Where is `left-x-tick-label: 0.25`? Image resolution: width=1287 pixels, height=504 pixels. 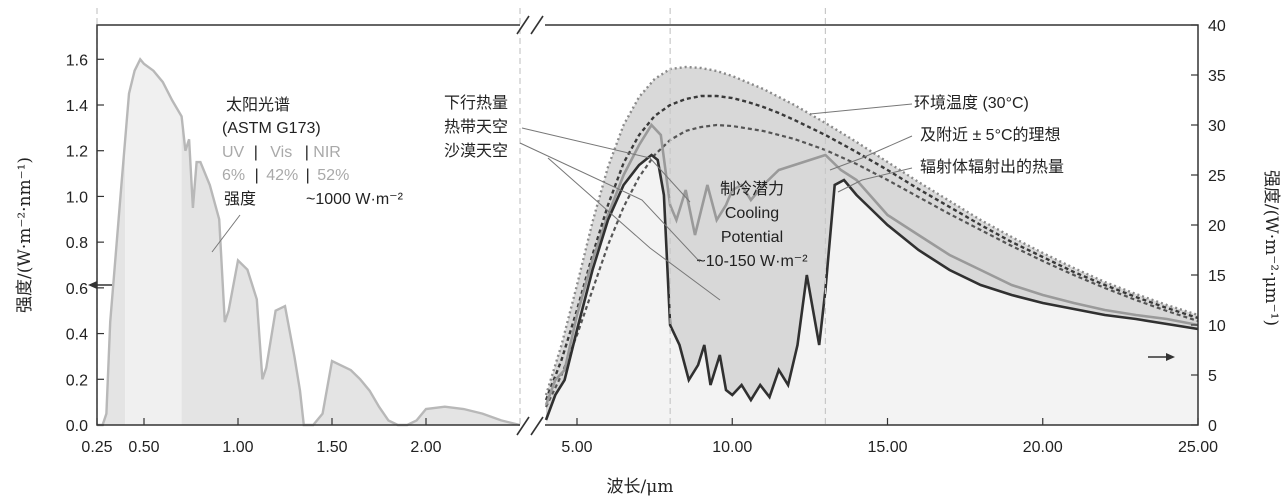
left-x-tick-label: 0.25 is located at coordinates (96, 447).